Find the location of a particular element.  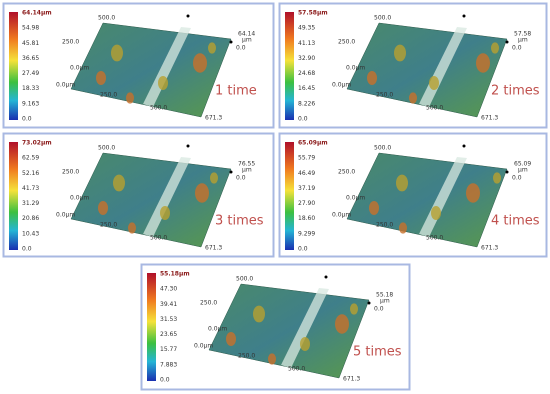

caption: 1 time is located at coordinates (236, 91).